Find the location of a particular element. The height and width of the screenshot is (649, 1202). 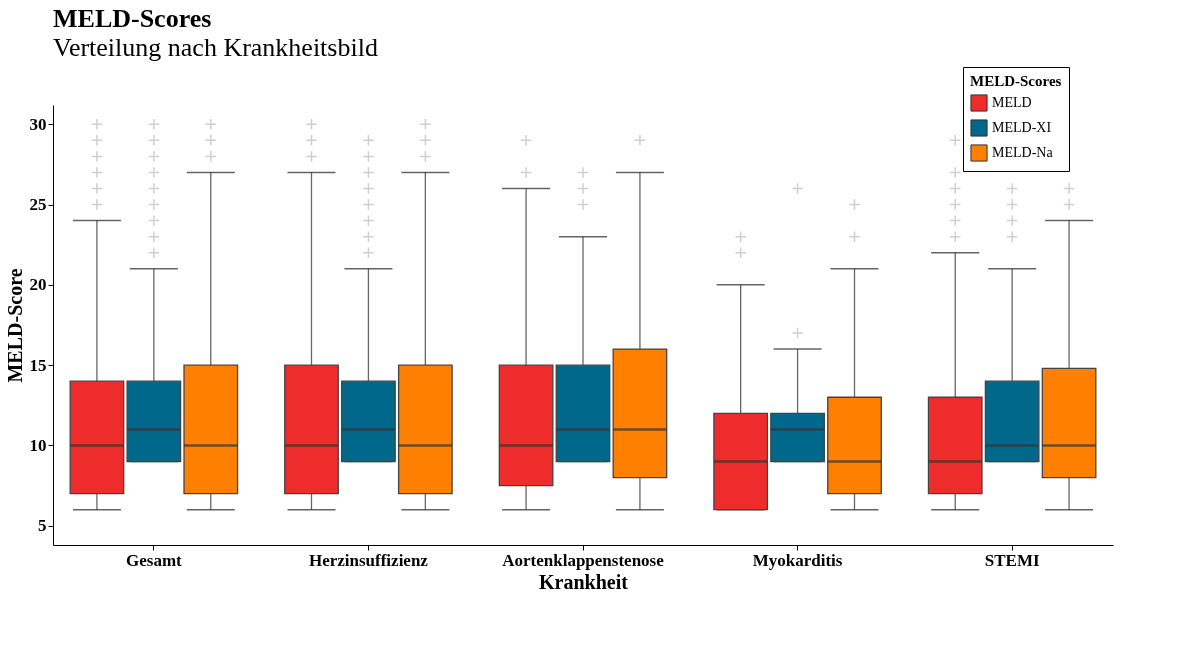

legend-label: MELD is located at coordinates (1012, 102).